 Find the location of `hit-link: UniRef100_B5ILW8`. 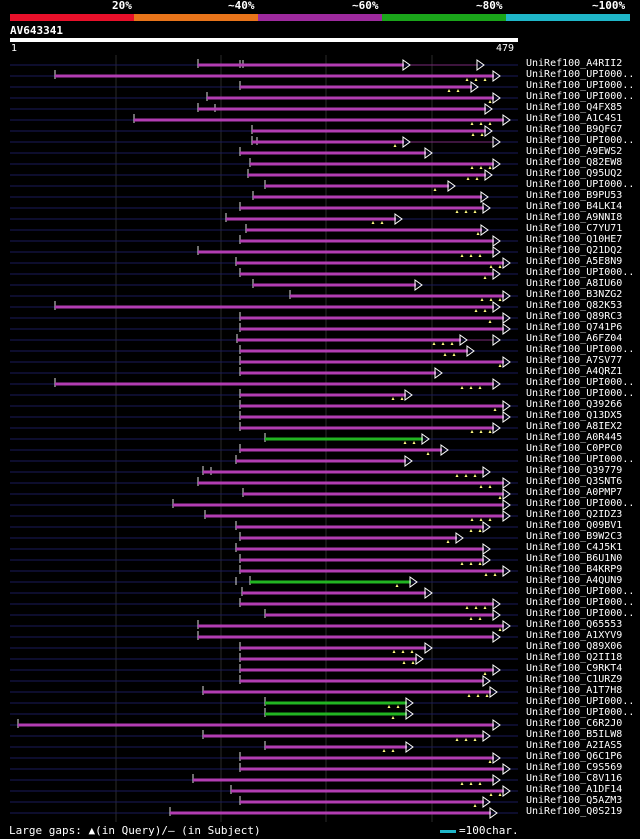

hit-link: UniRef100_B5ILW8 is located at coordinates (574, 734).